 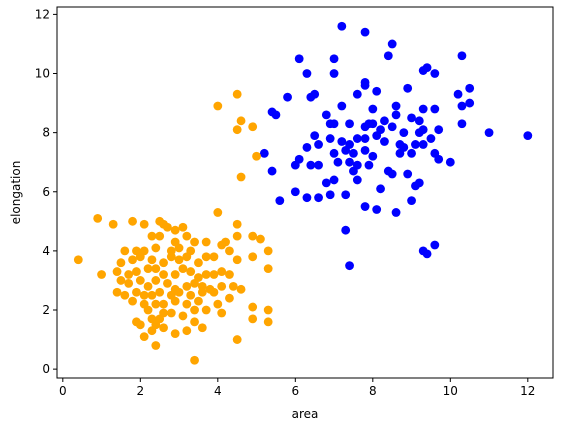 What do you see at coordinates (42, 14) in the screenshot?
I see `y-tick-label: 12` at bounding box center [42, 14].